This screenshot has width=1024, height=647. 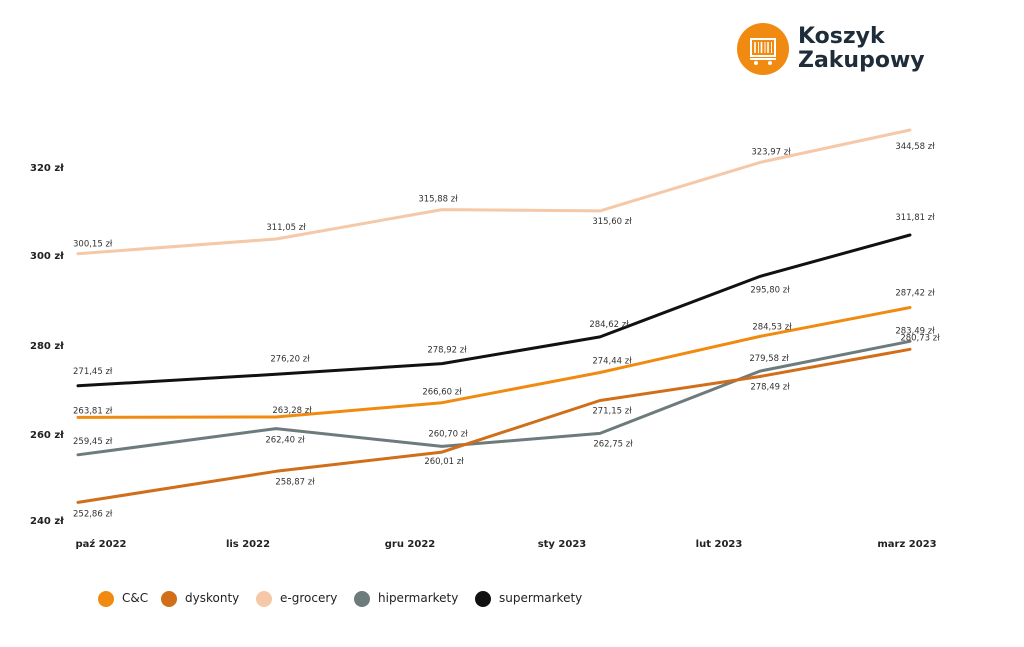 I want to click on data-label: 280,73 zł, so click(x=920, y=338).